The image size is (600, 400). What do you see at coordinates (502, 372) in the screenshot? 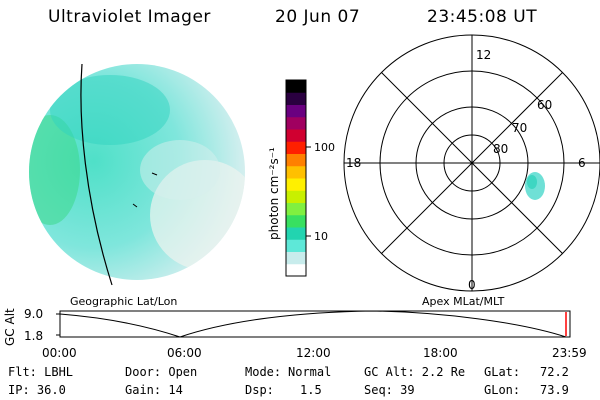
I see `glat-label: GLat:` at bounding box center [502, 372].